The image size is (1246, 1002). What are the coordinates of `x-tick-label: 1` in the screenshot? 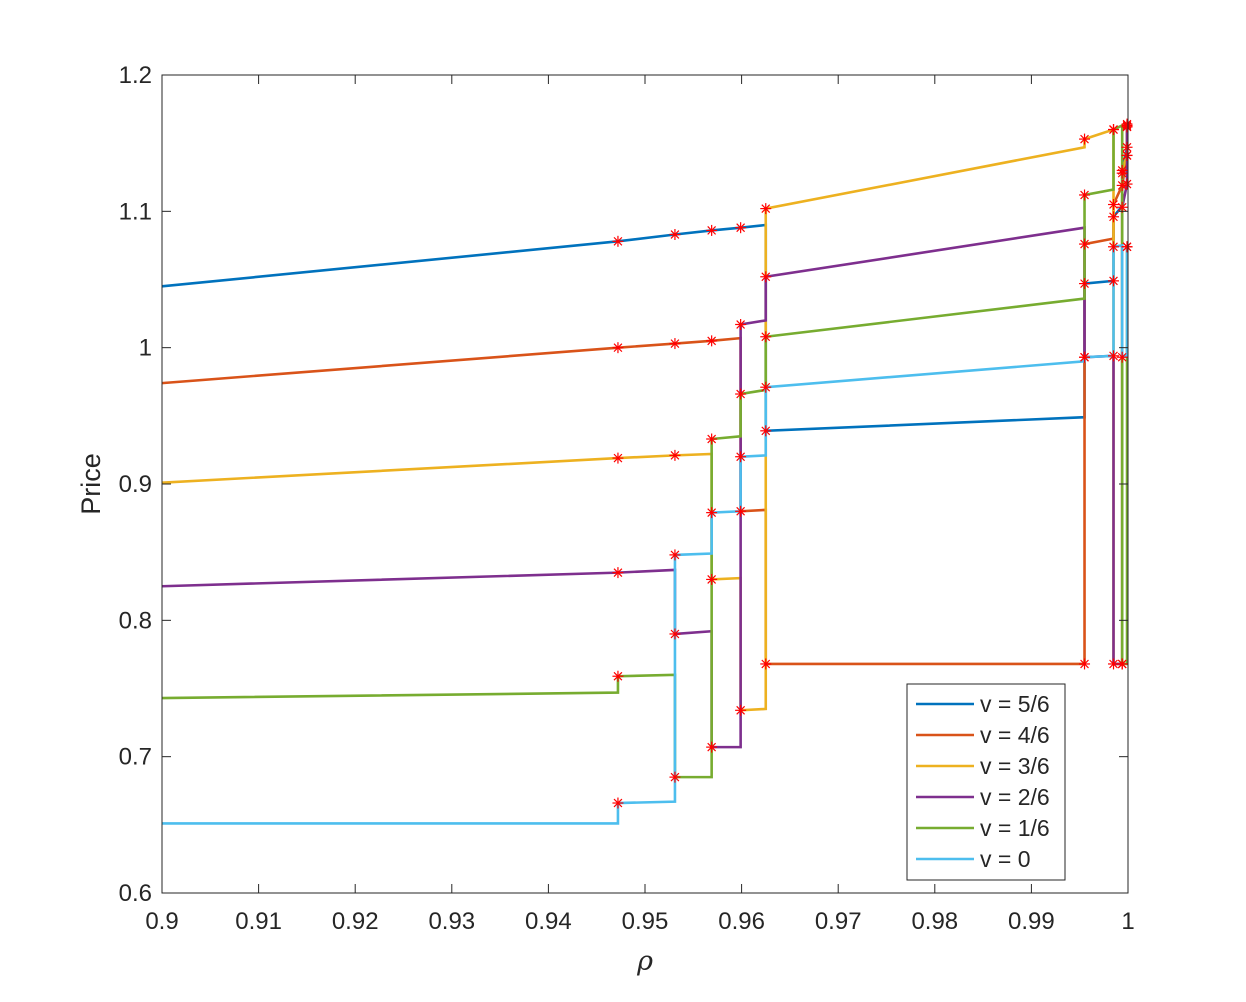 It's located at (1127, 921).